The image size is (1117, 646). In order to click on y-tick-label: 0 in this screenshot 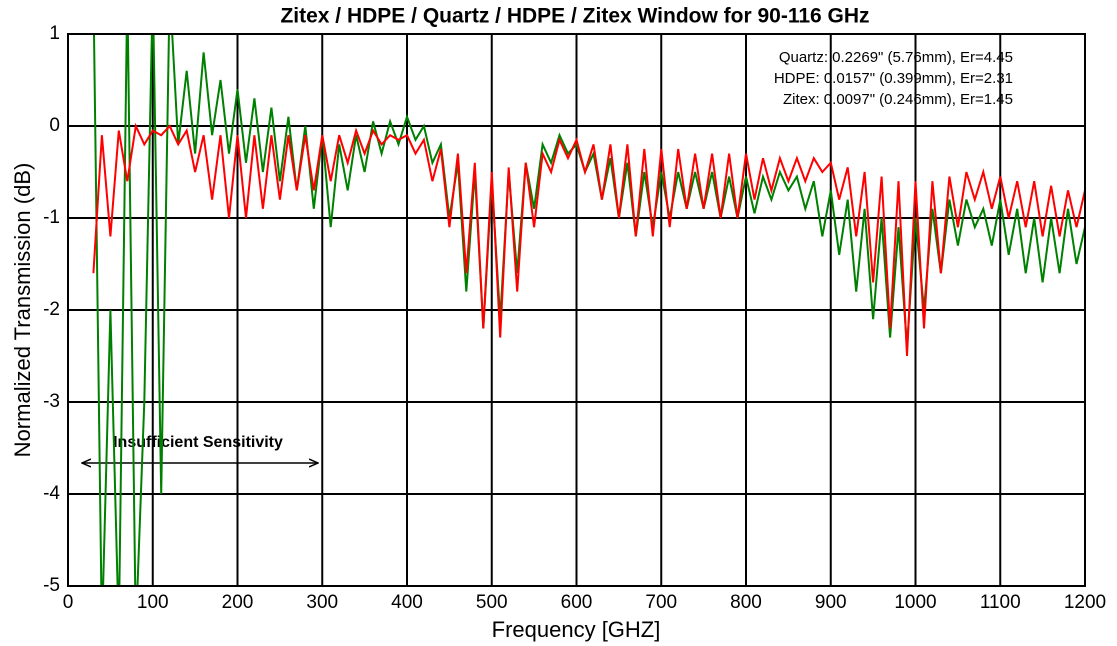, I will do `click(54, 125)`.